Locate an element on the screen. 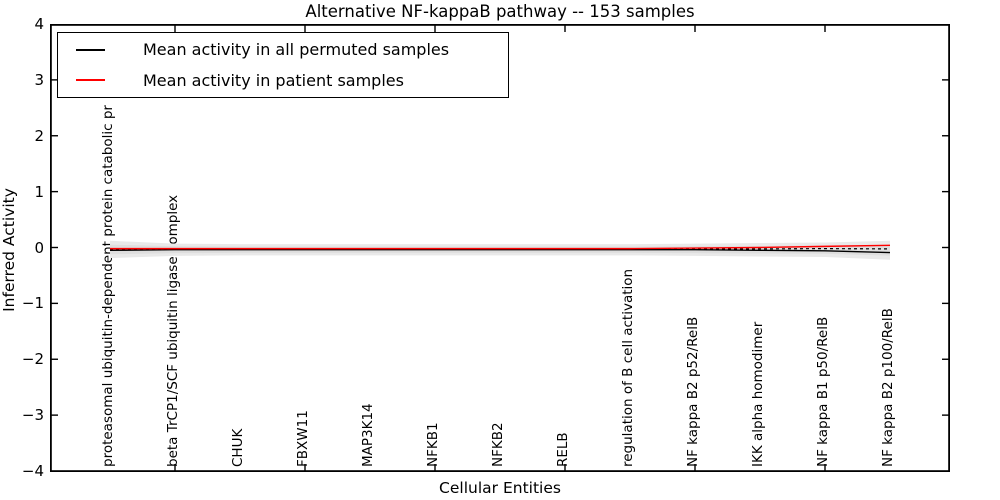  x-axis-label: Cellular Entities is located at coordinates (500, 488).